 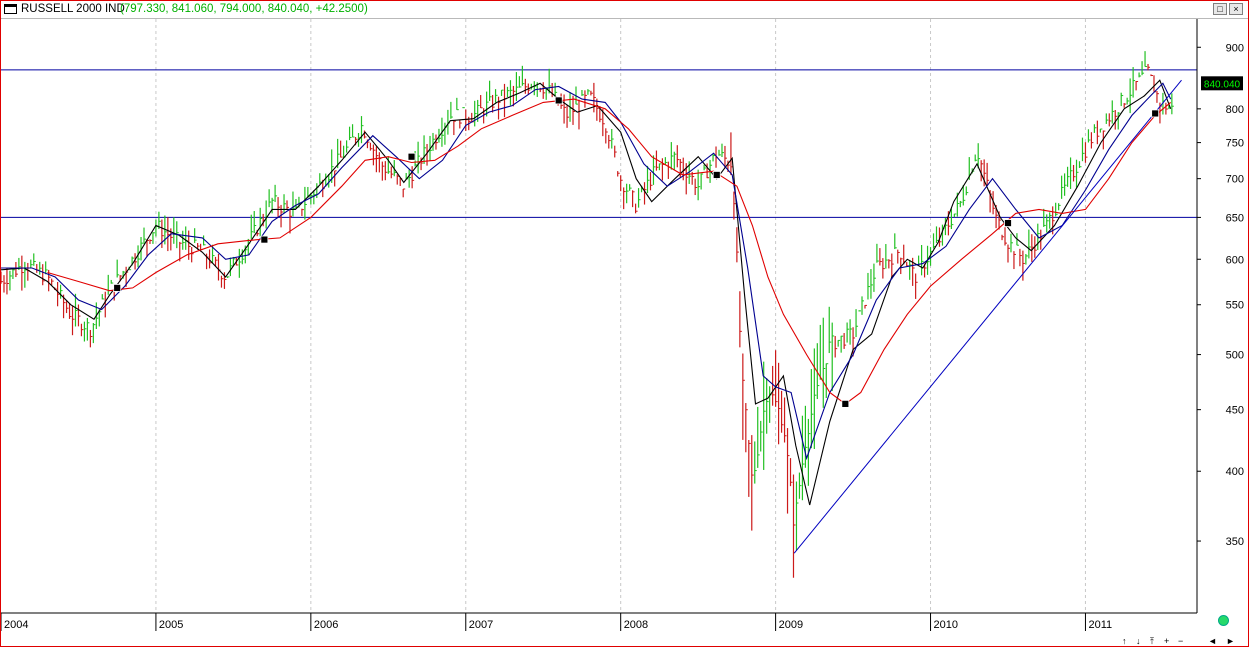 I want to click on y-tick-label: 350, so click(x=1235, y=542).